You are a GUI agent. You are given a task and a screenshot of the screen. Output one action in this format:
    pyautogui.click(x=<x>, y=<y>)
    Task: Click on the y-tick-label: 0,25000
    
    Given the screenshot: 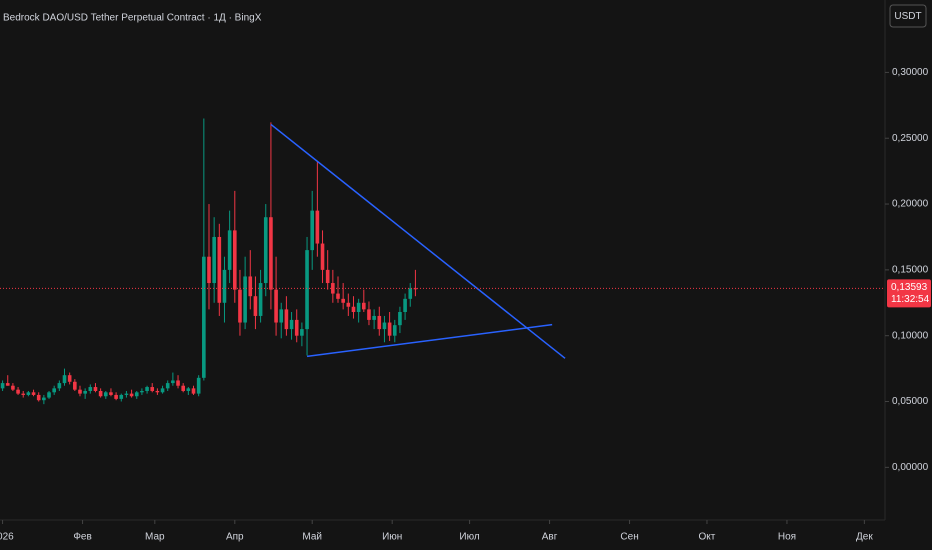 What is the action you would take?
    pyautogui.click(x=910, y=138)
    